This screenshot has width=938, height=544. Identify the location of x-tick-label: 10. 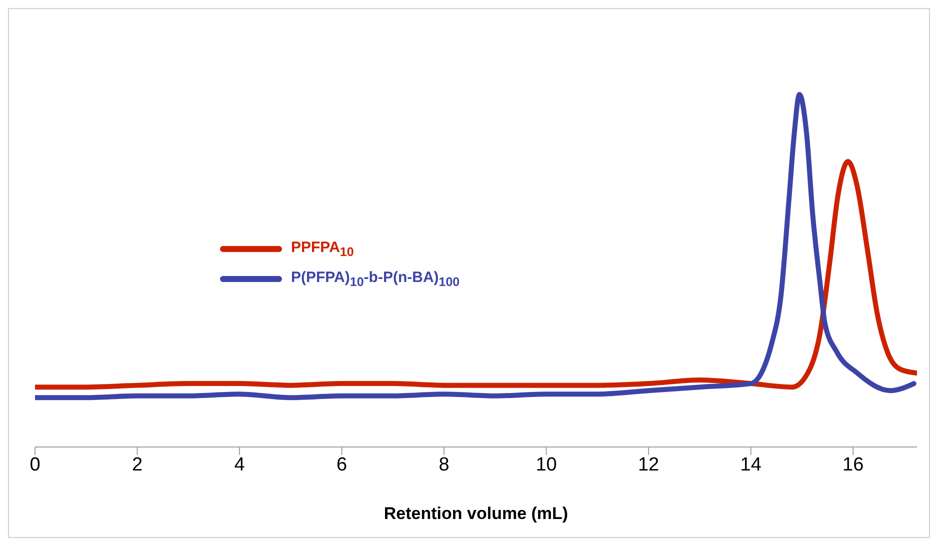
(546, 465).